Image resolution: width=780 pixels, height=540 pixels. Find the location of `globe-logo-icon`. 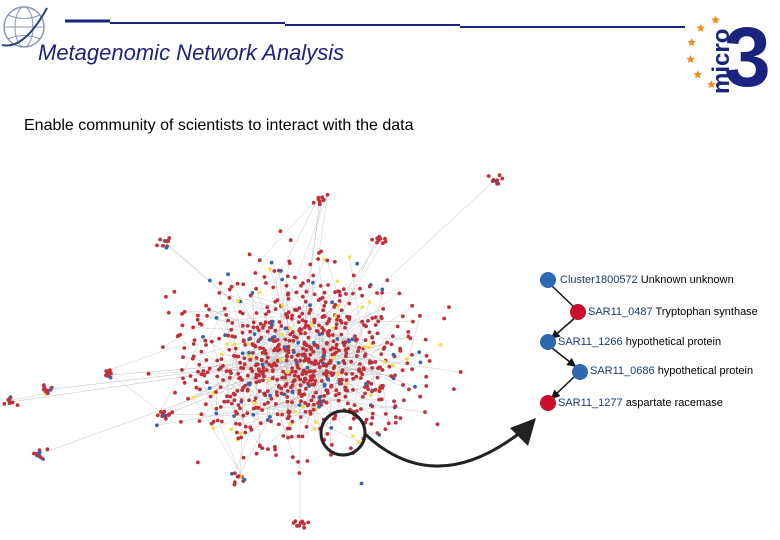

globe-logo-icon is located at coordinates (24, 27).